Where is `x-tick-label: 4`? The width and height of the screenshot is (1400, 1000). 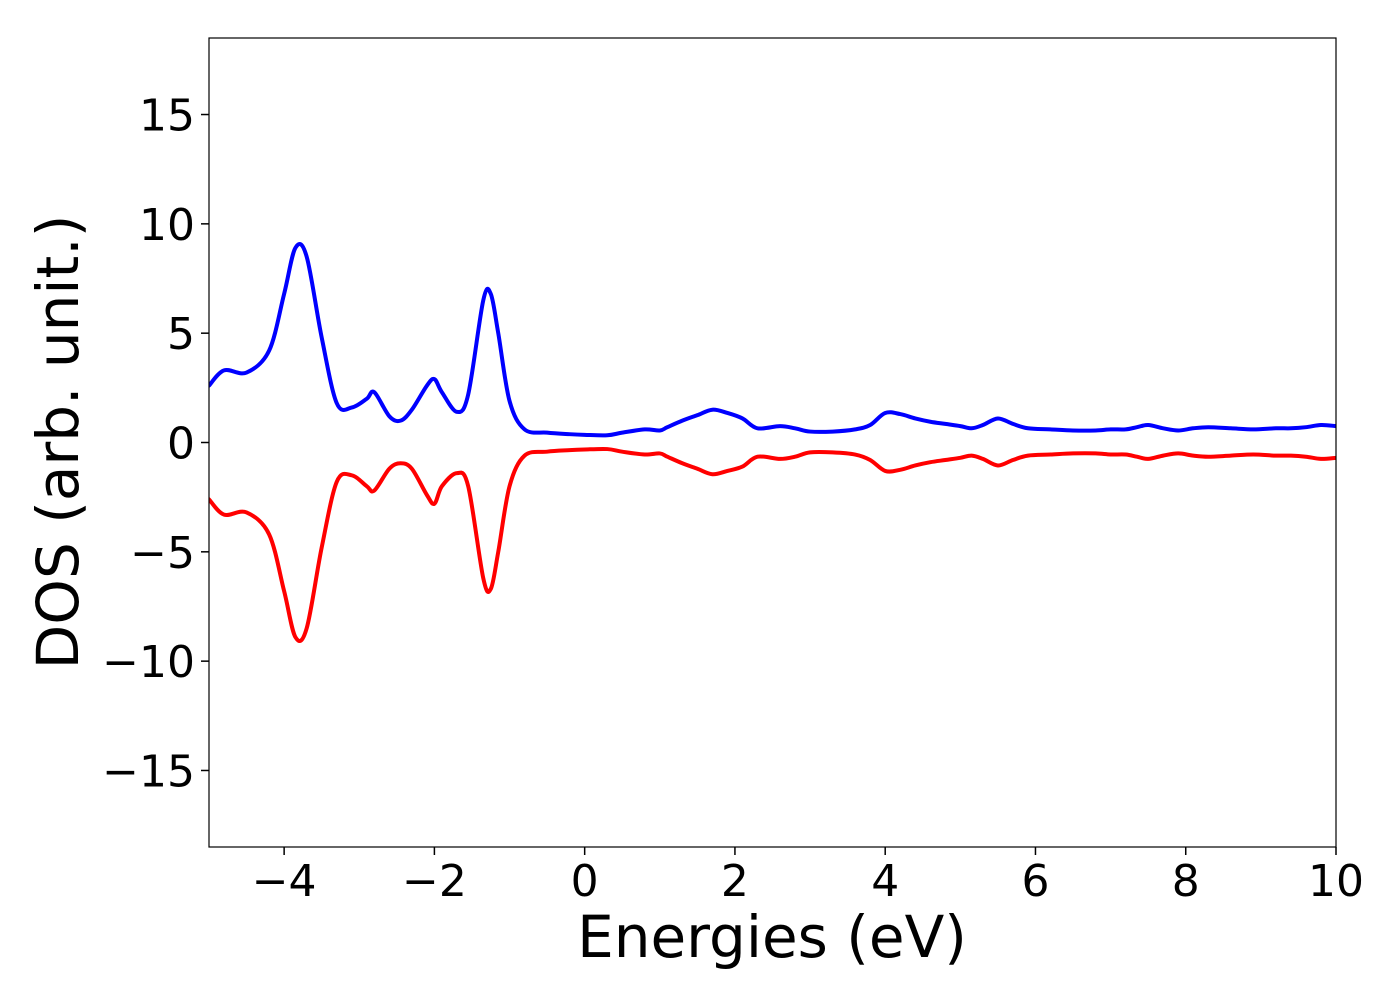 x-tick-label: 4 is located at coordinates (885, 881).